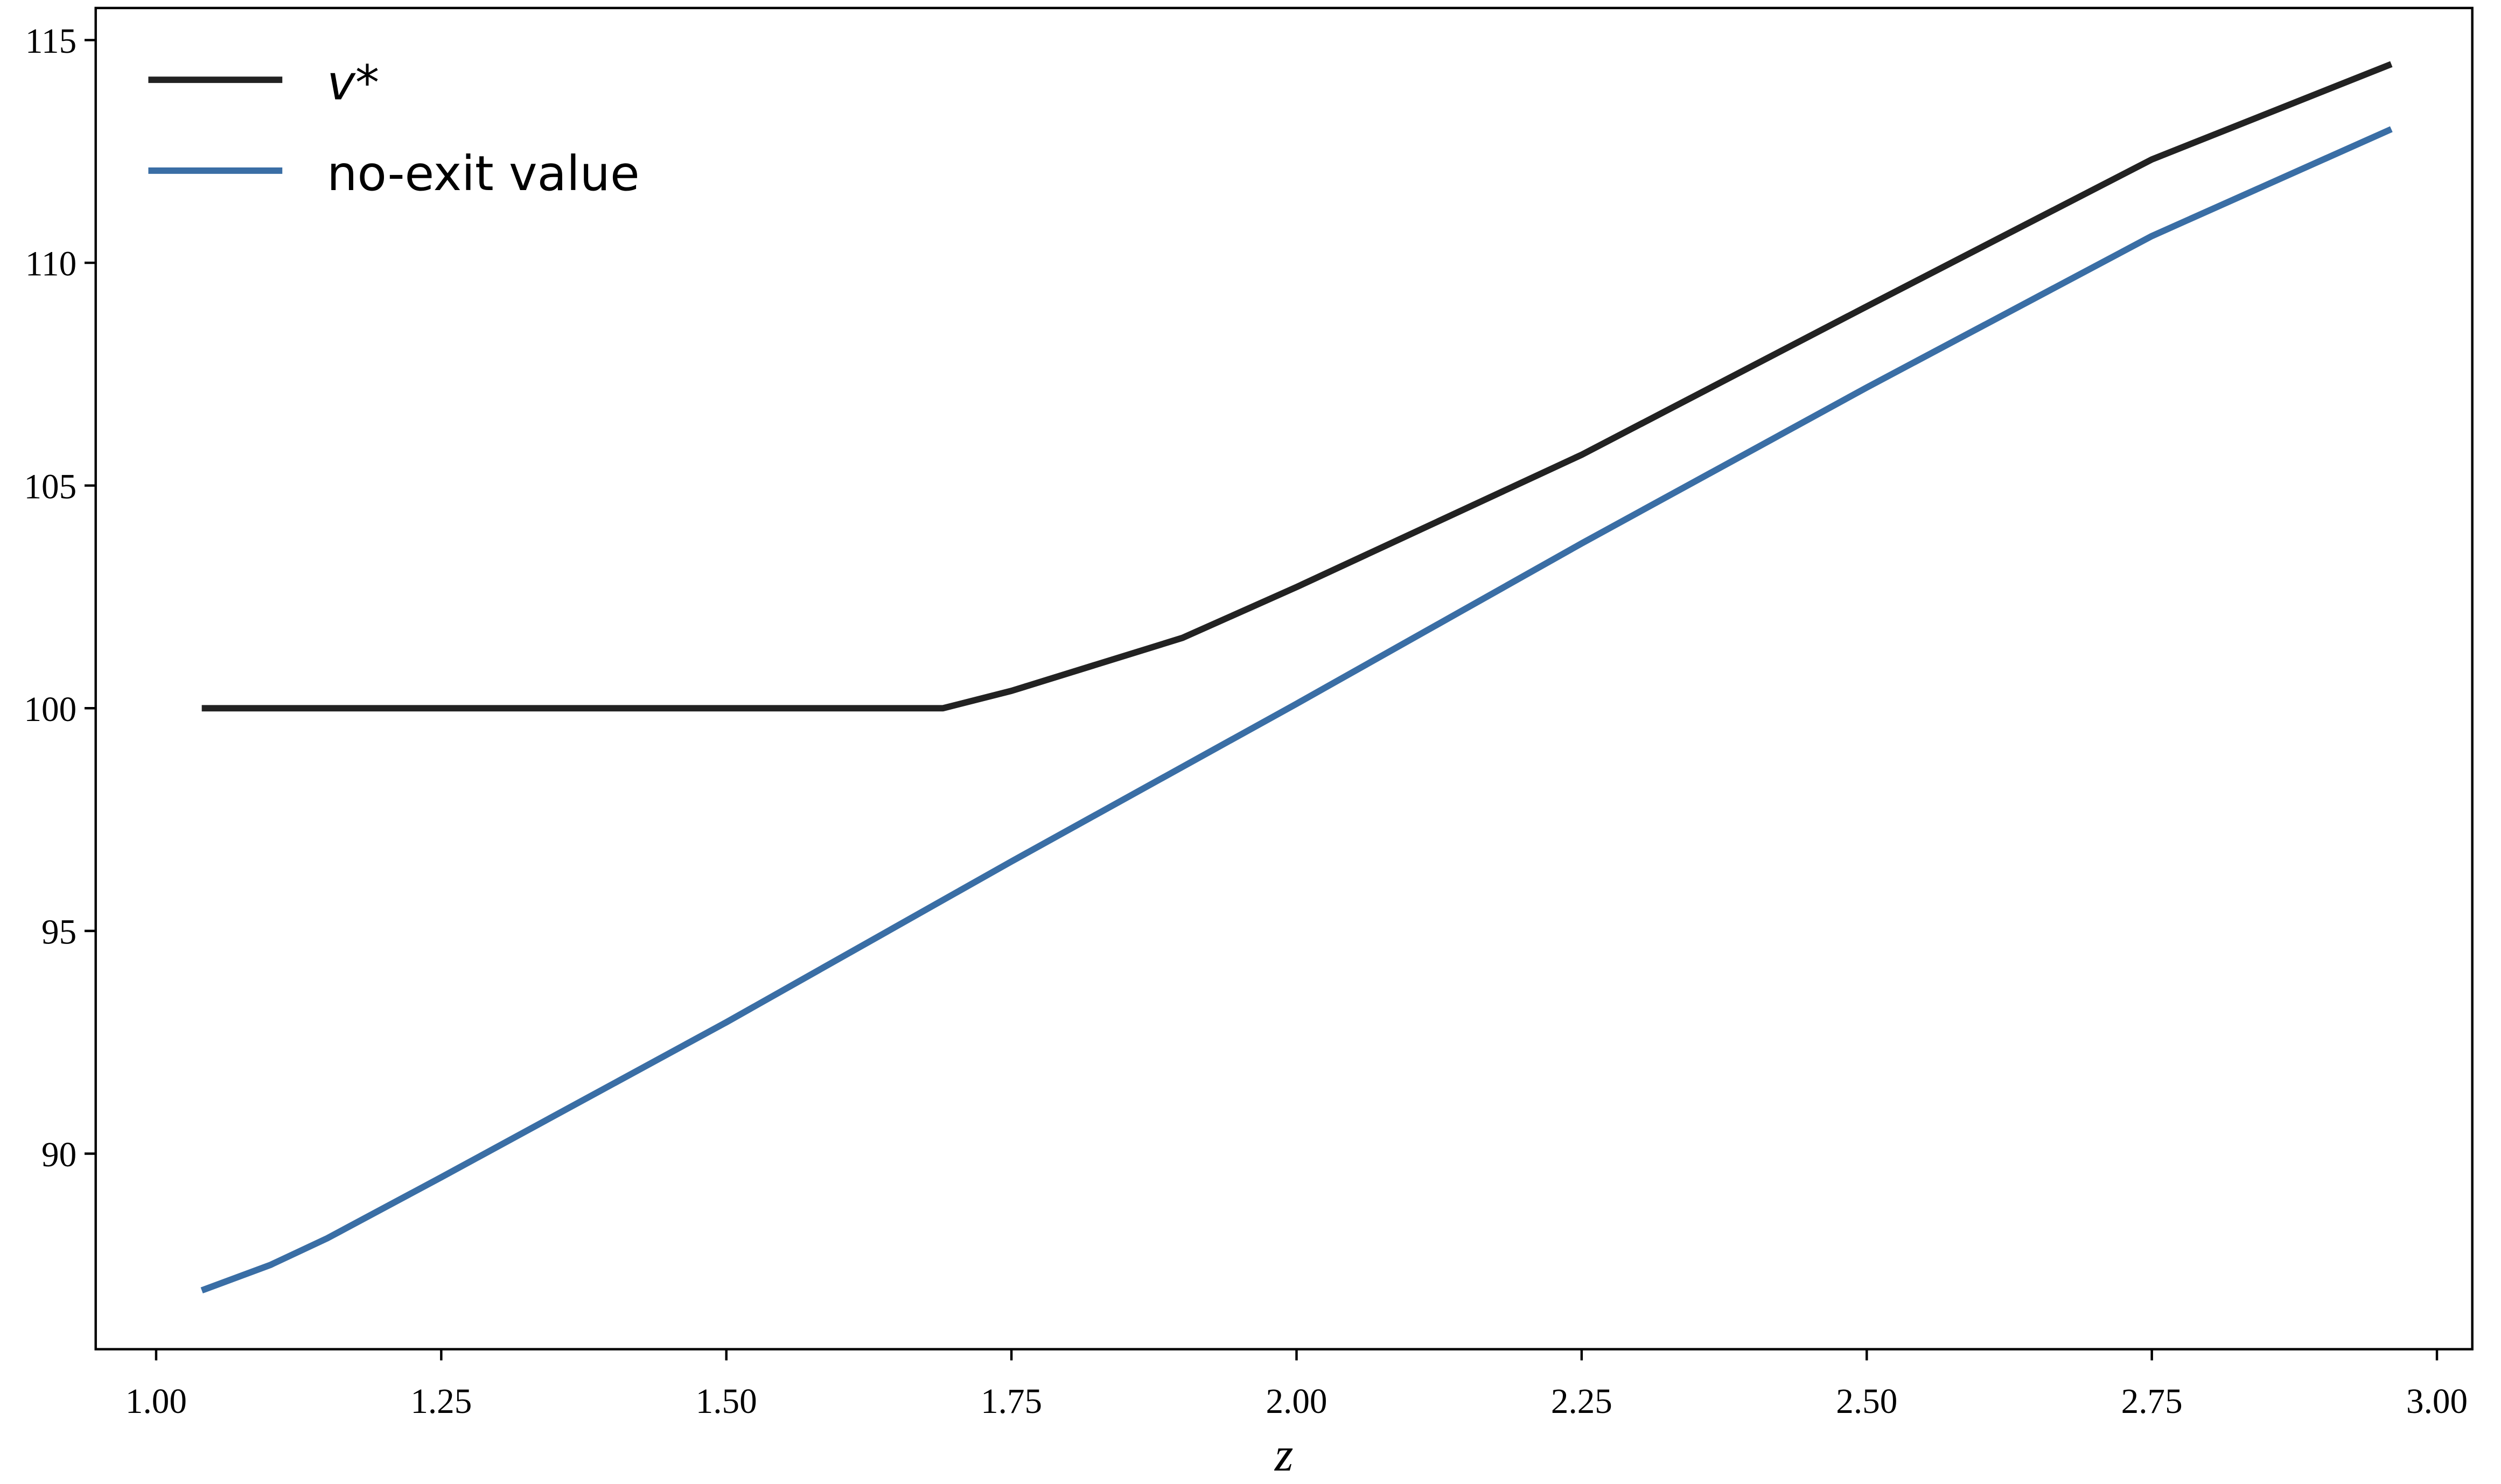 The width and height of the screenshot is (2501, 1484). What do you see at coordinates (58, 932) in the screenshot?
I see `y-tick-label: 95` at bounding box center [58, 932].